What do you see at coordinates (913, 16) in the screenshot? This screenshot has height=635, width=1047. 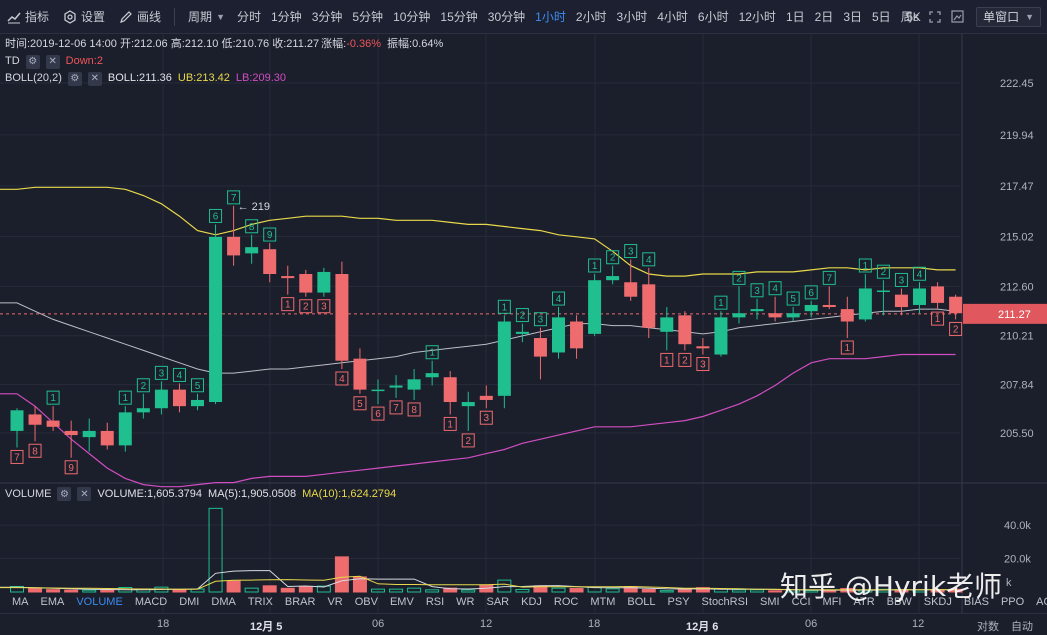 I see `refresh-interval: 5s` at bounding box center [913, 16].